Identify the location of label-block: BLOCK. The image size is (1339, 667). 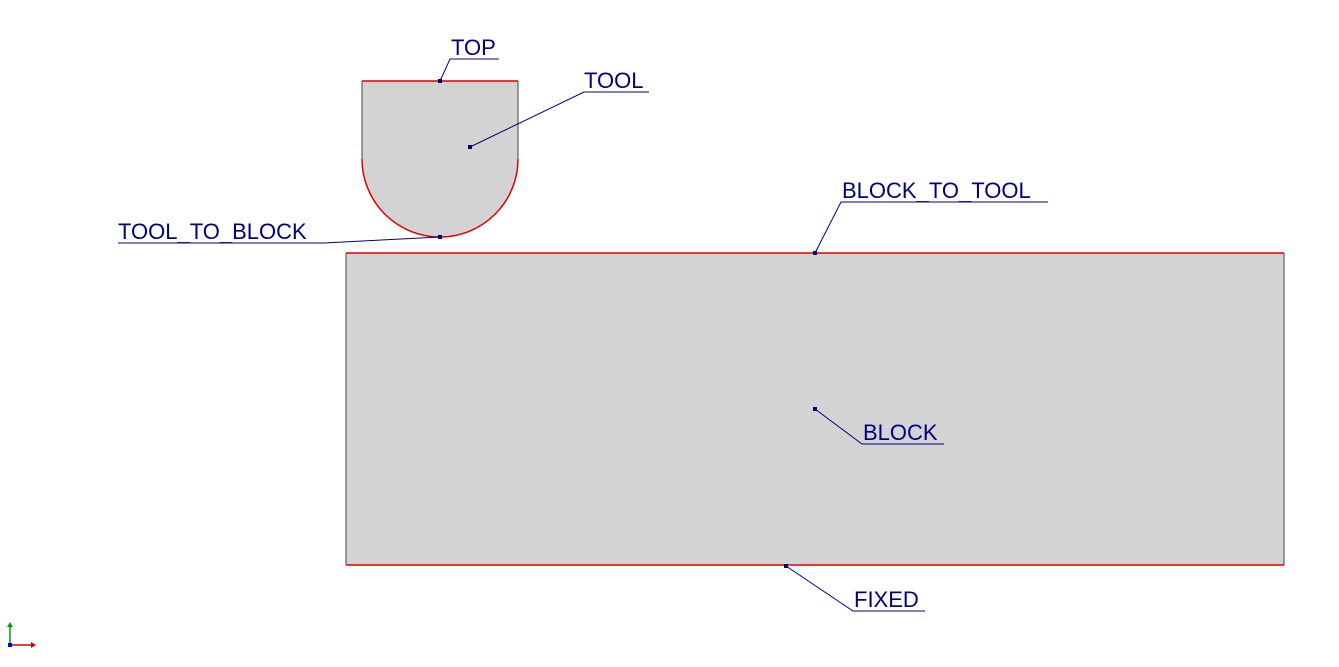
(900, 432).